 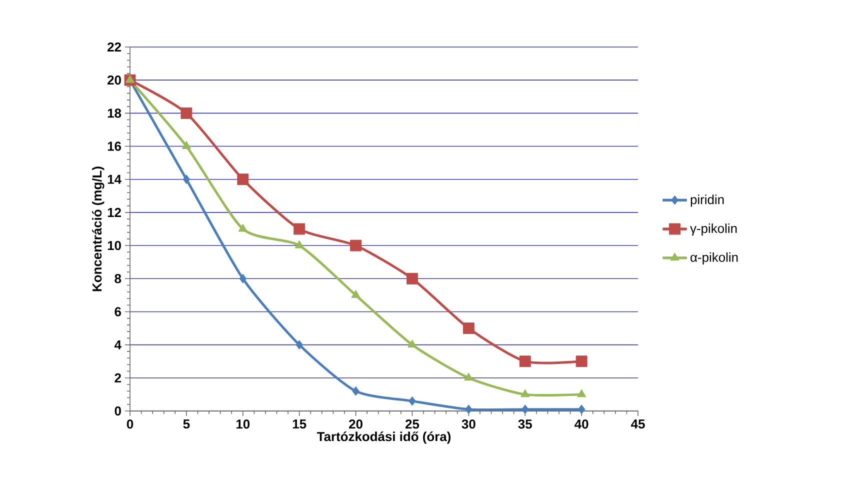 What do you see at coordinates (355, 424) in the screenshot?
I see `x-tick-label: 20` at bounding box center [355, 424].